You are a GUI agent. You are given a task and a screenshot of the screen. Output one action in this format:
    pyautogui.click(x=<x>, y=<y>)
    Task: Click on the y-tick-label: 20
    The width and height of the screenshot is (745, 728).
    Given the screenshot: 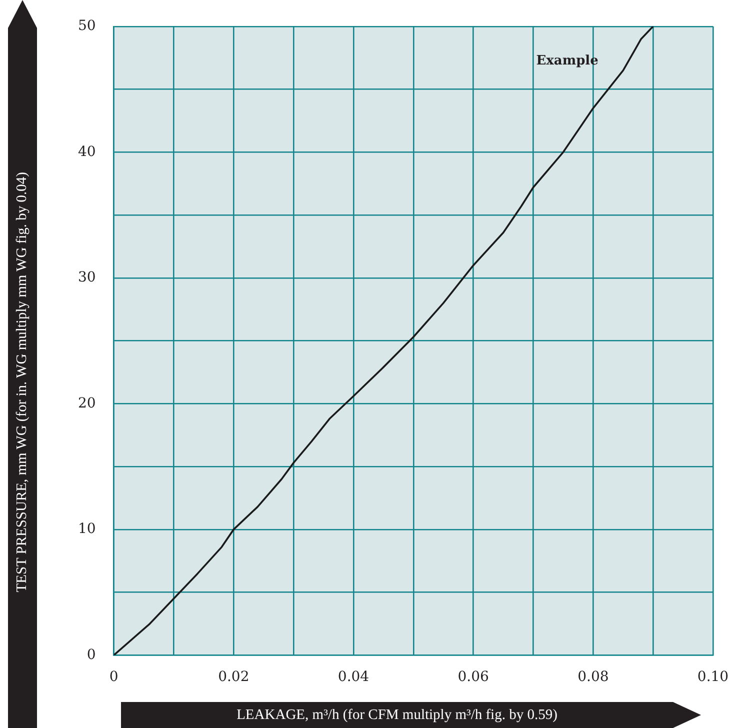 What is the action you would take?
    pyautogui.click(x=87, y=403)
    